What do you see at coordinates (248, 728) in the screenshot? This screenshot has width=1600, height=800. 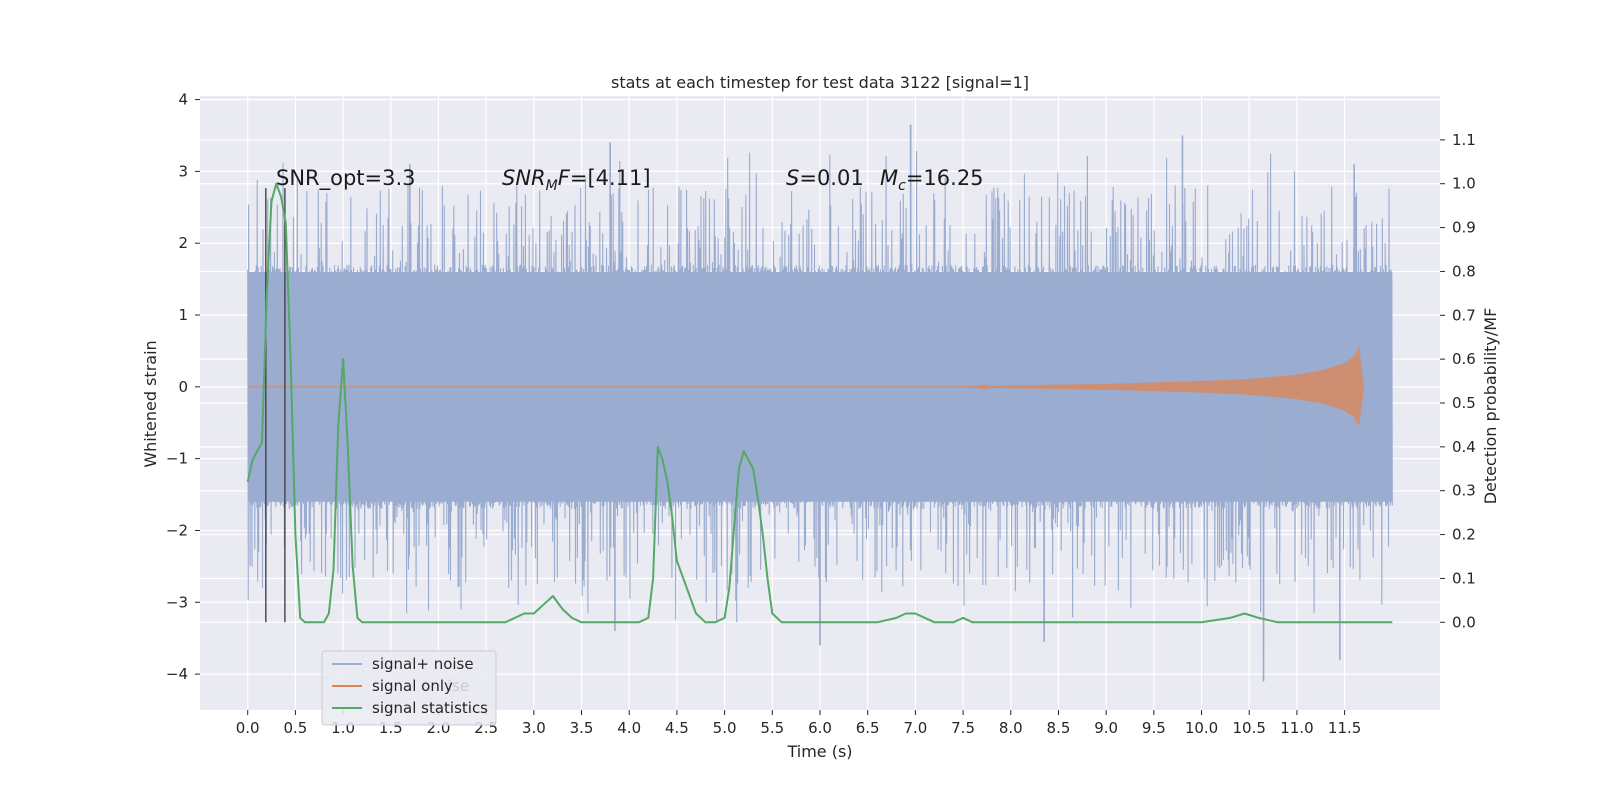 I see `x-tick-label: 0.0` at bounding box center [248, 728].